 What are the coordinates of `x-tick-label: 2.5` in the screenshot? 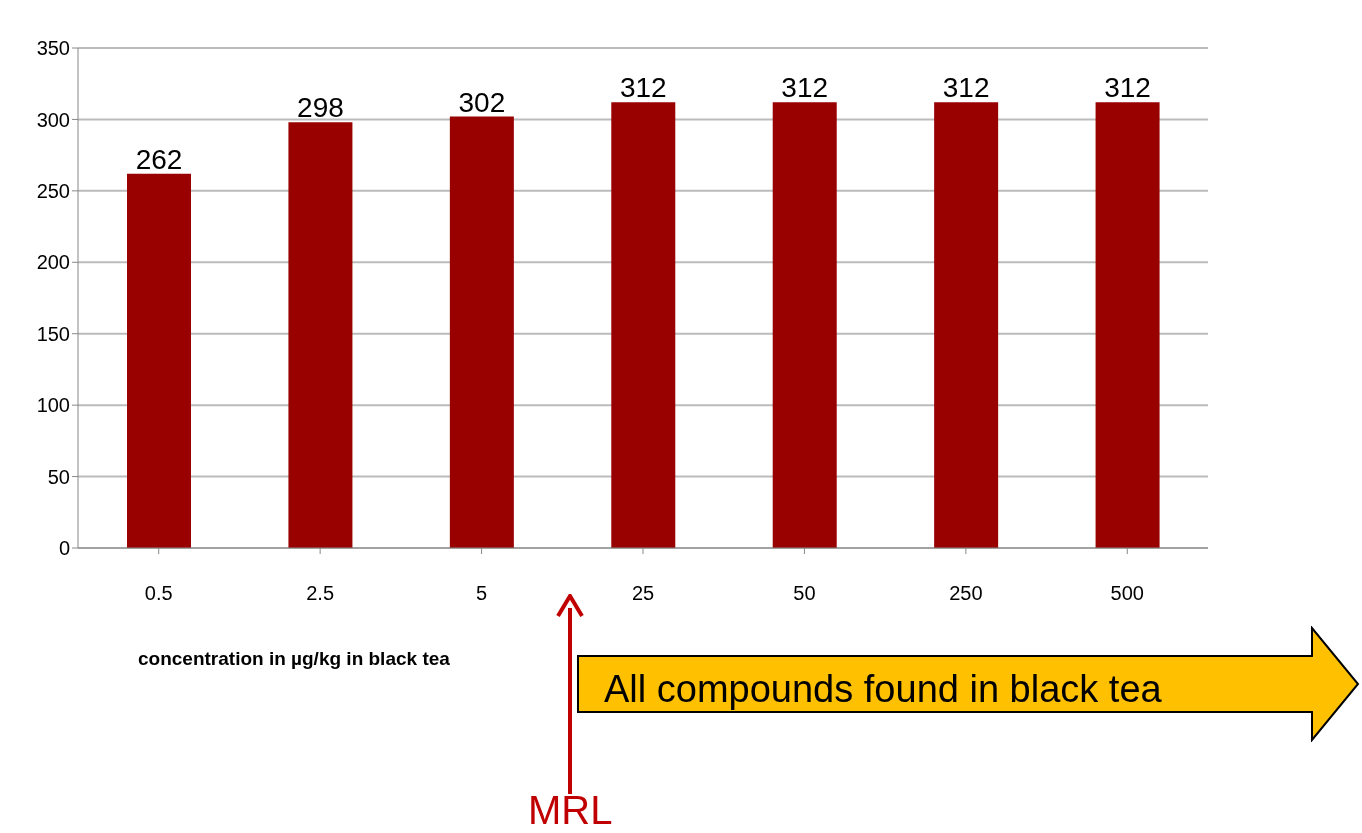 It's located at (320, 593).